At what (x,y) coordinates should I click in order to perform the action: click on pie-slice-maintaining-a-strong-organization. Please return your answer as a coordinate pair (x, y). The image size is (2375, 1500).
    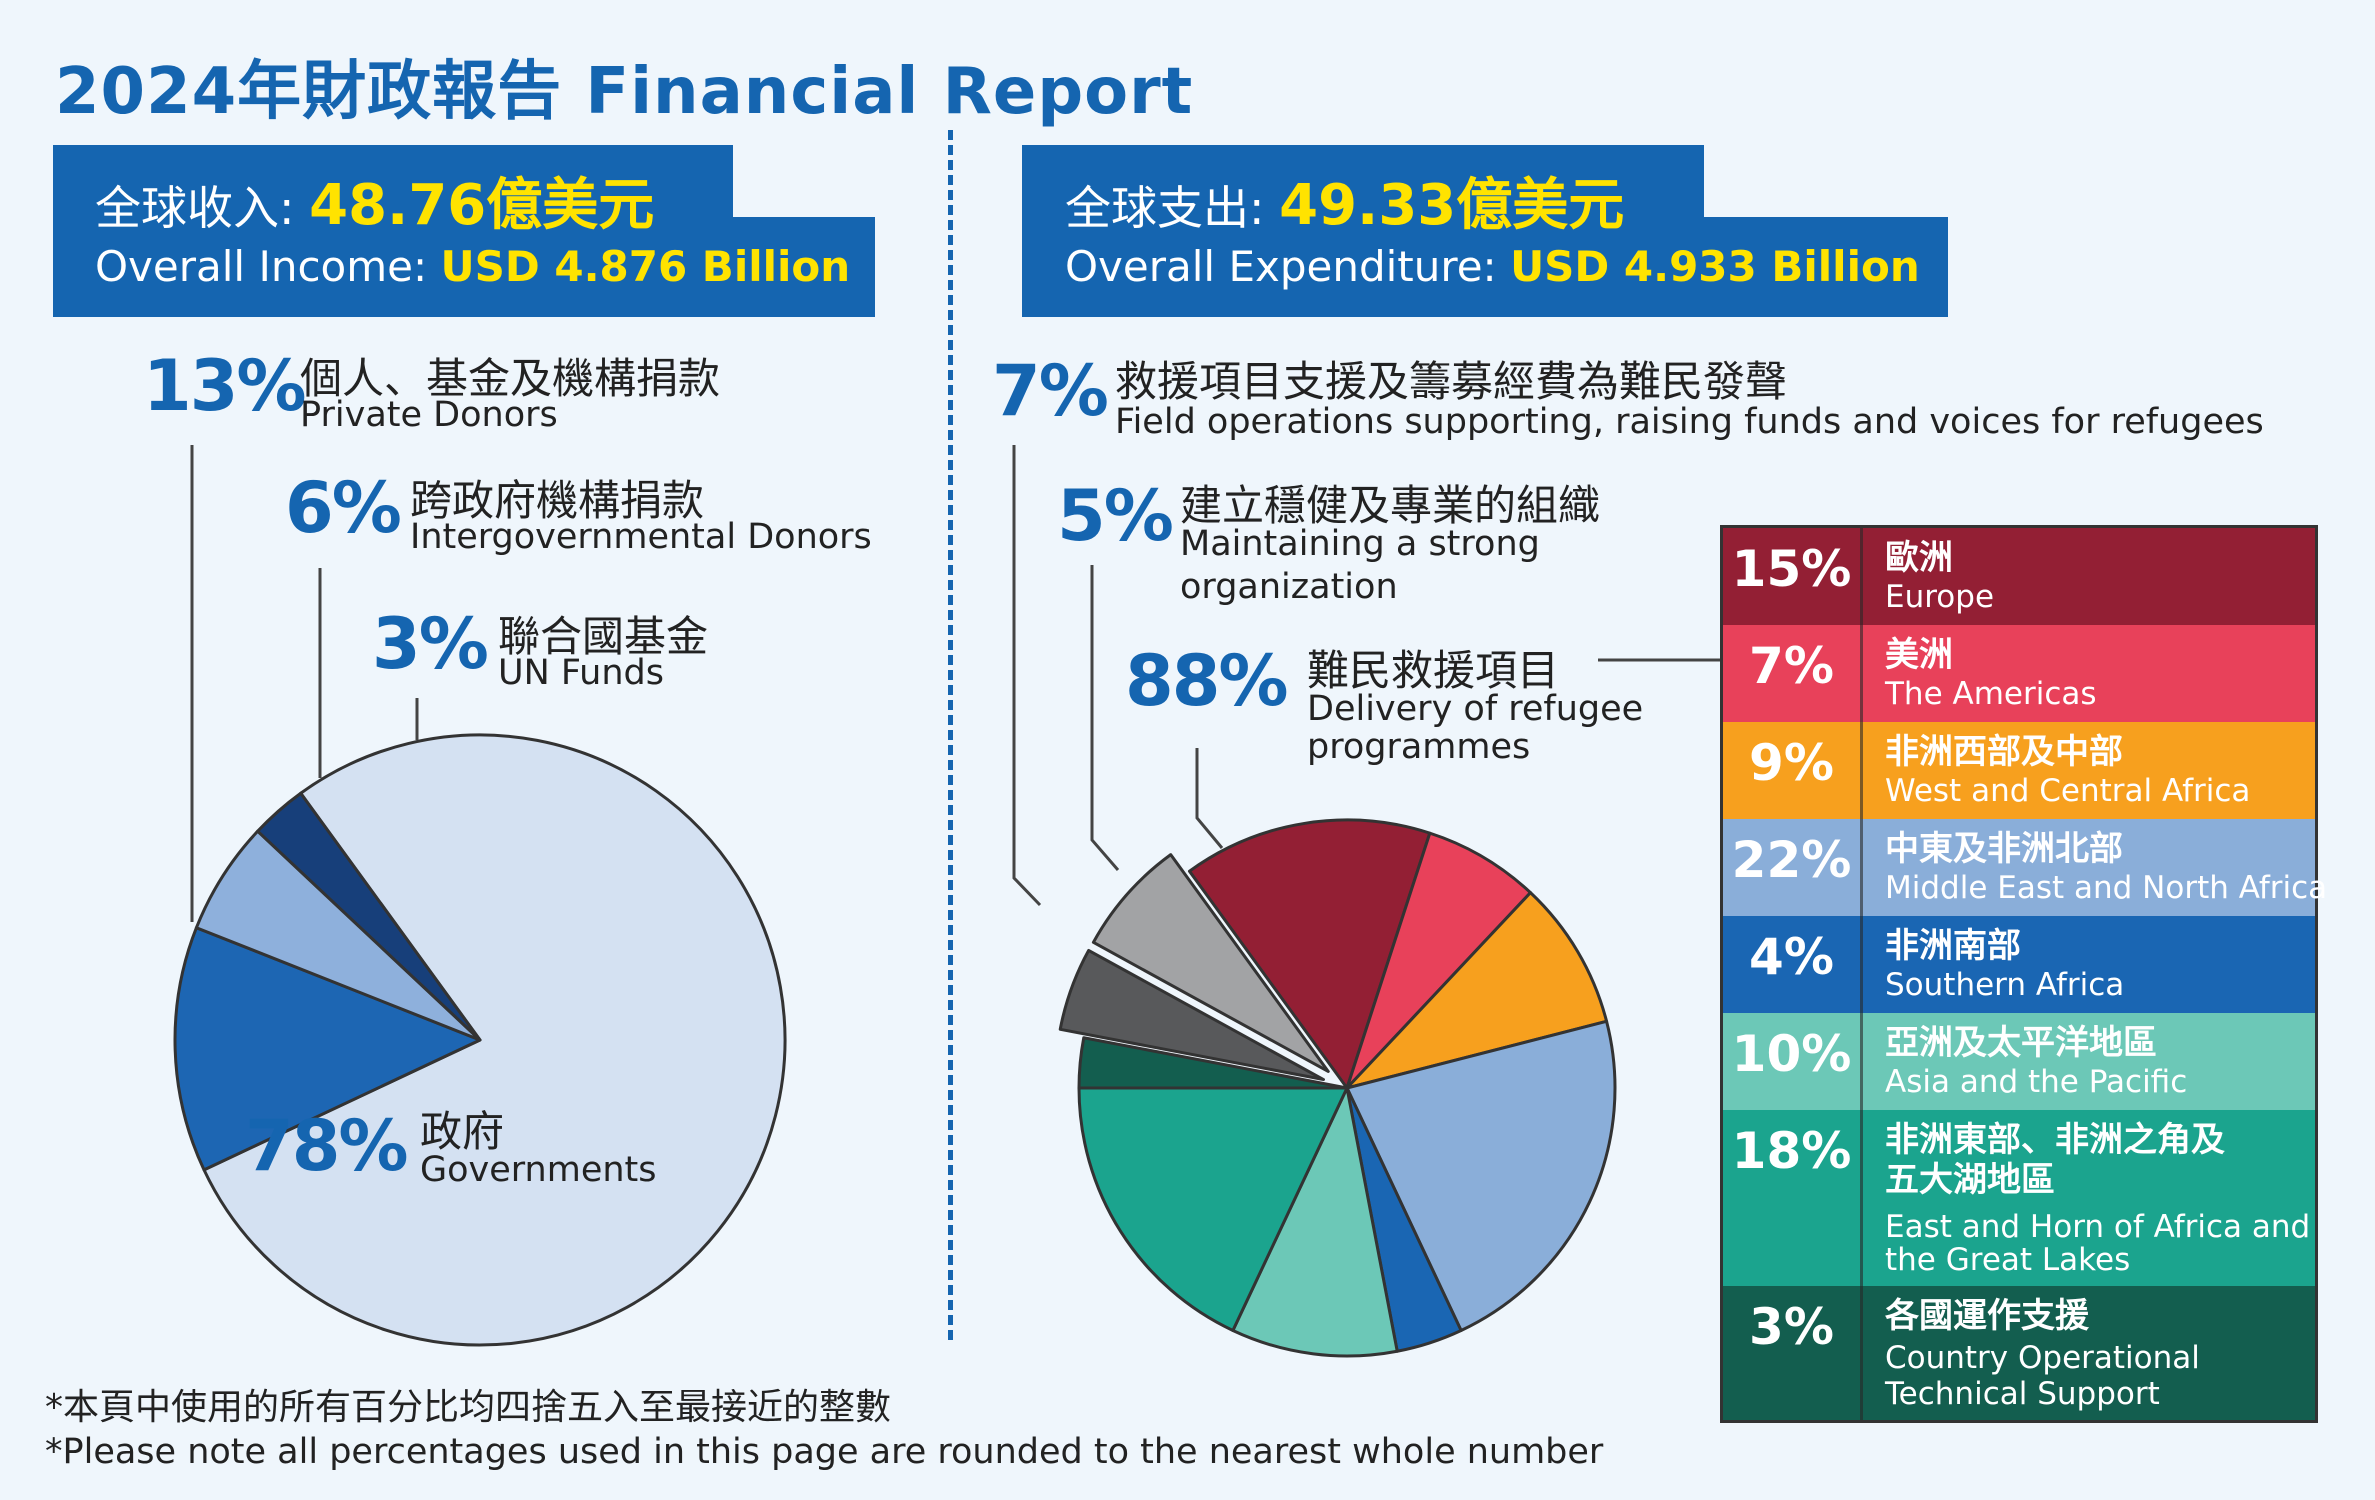
    Looking at the image, I should click on (1191, 1015).